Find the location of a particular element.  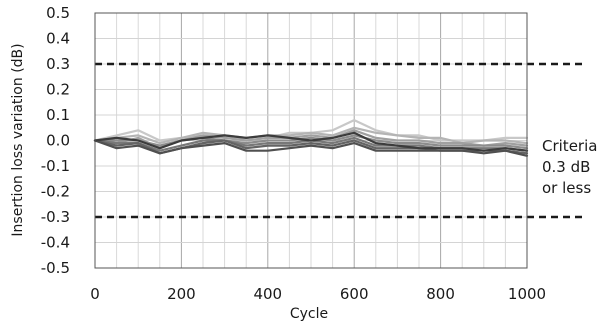

y-tick-label: 0.0 is located at coordinates (58, 141).